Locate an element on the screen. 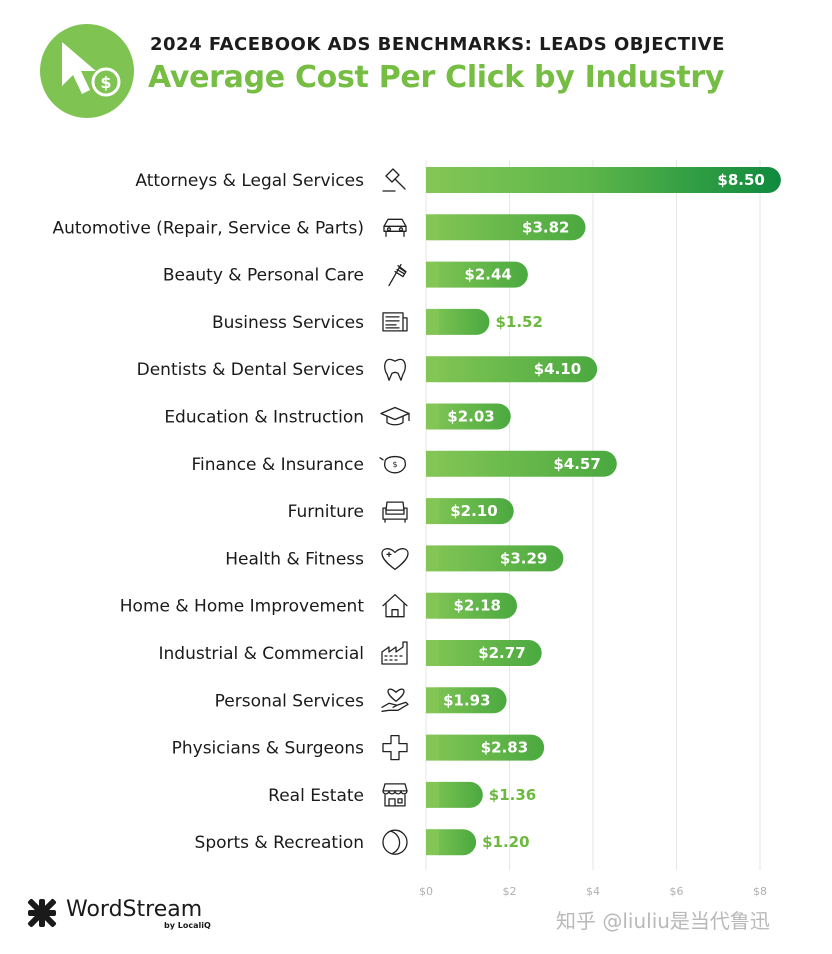 This screenshot has height=954, width=832. bar-value-label: $2.77 is located at coordinates (501, 653).